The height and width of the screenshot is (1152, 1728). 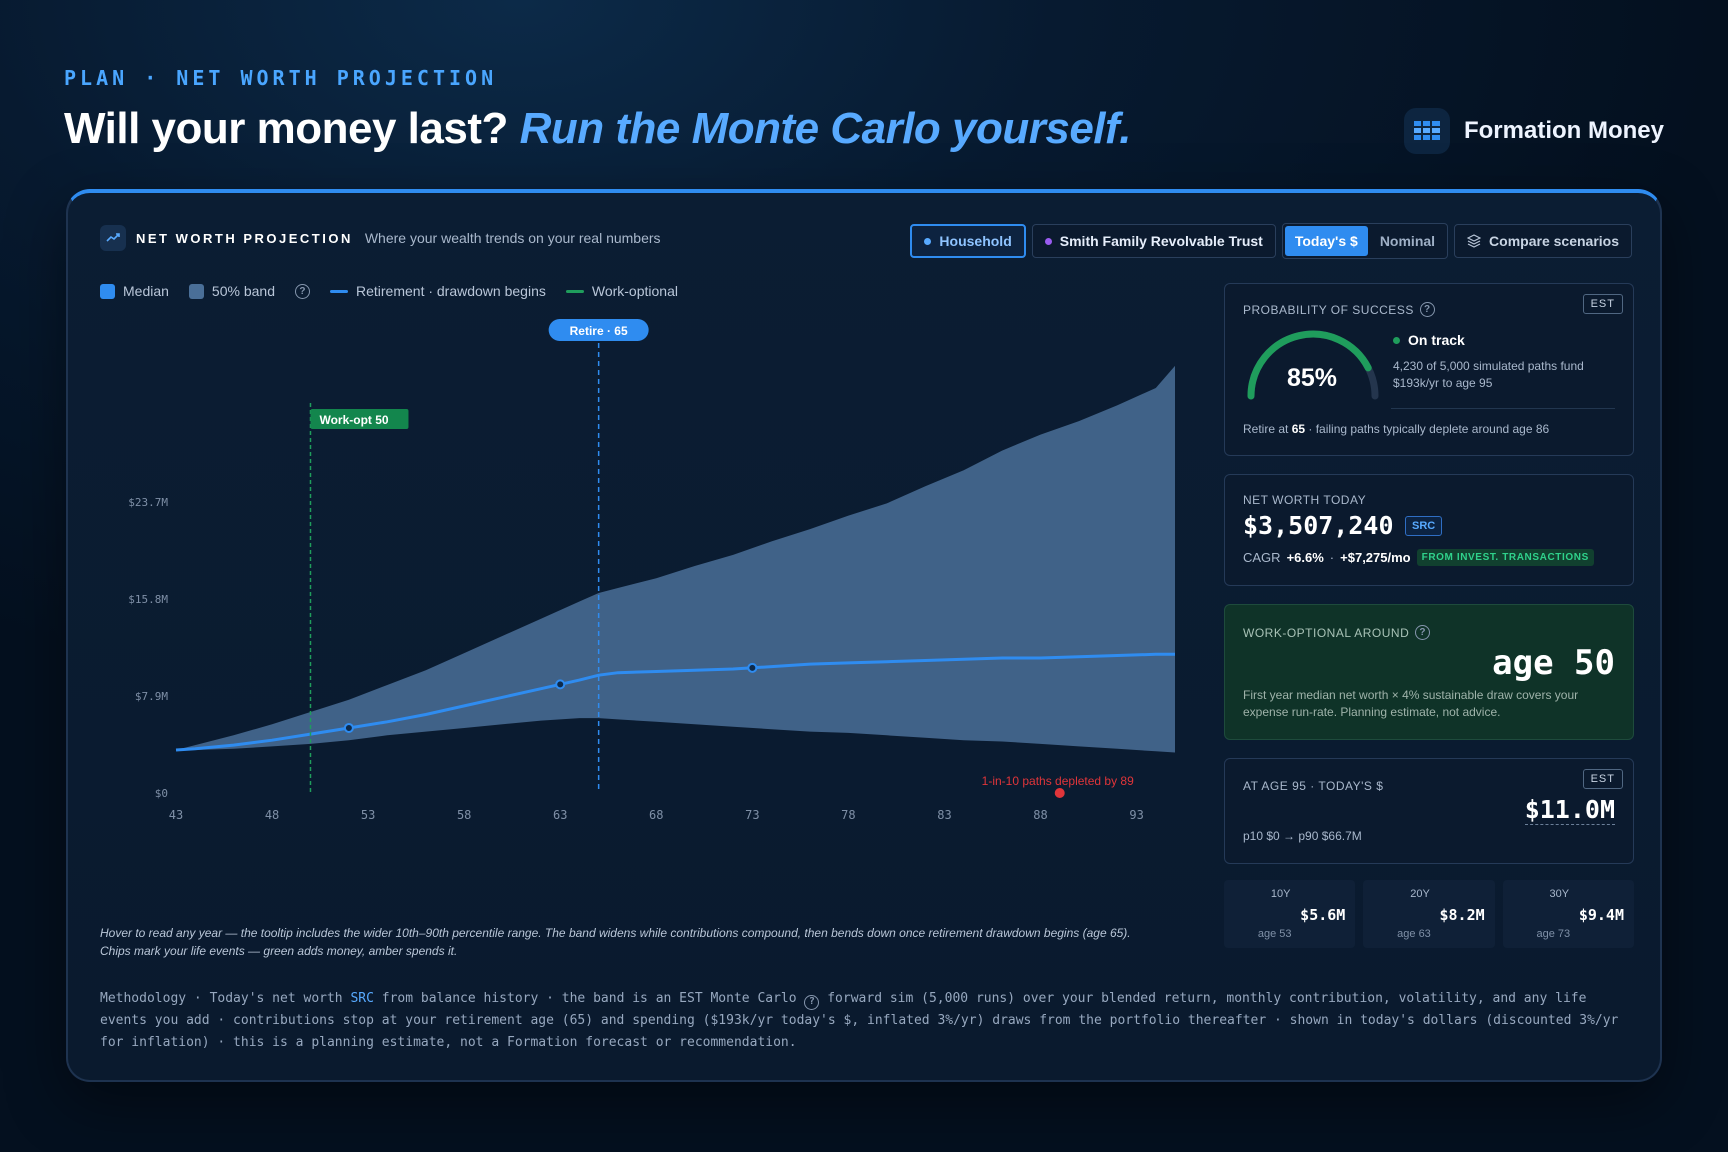 I want to click on cagr-value: +6.6%, so click(x=1305, y=557).